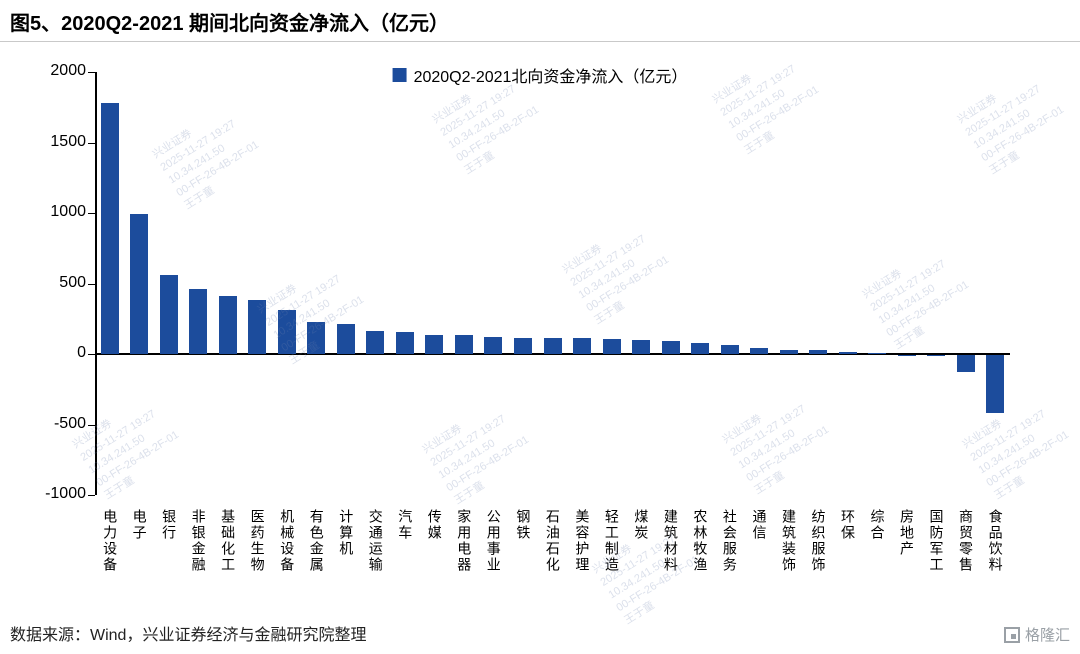  What do you see at coordinates (818, 541) in the screenshot?
I see `x-axis-label-text: 纺织服饰` at bounding box center [818, 541].